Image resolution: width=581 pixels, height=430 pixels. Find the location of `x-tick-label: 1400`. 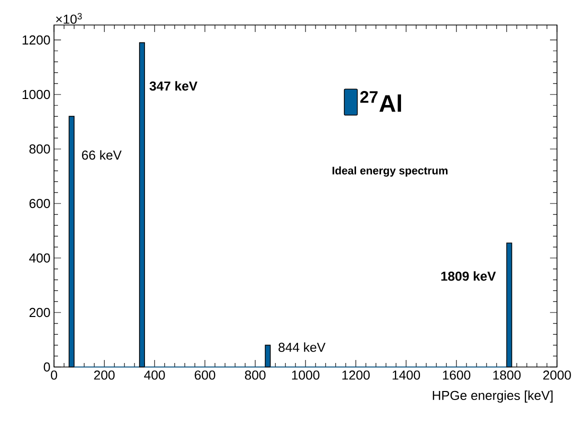

x-tick-label: 1400 is located at coordinates (406, 375).